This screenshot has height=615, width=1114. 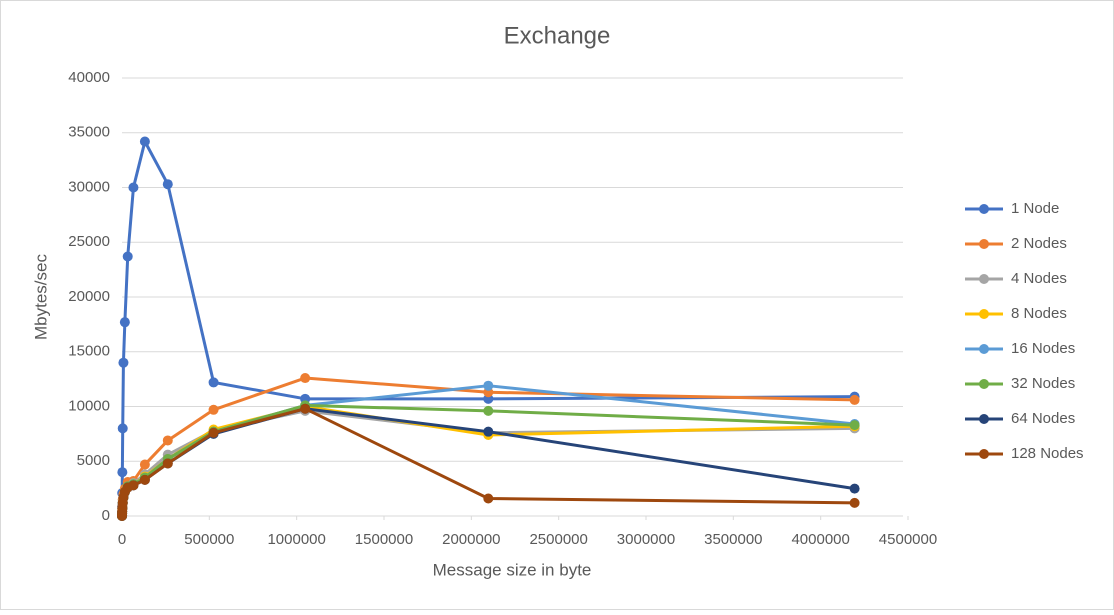 What do you see at coordinates (558, 539) in the screenshot?
I see `x-tick-label: 2500000` at bounding box center [558, 539].